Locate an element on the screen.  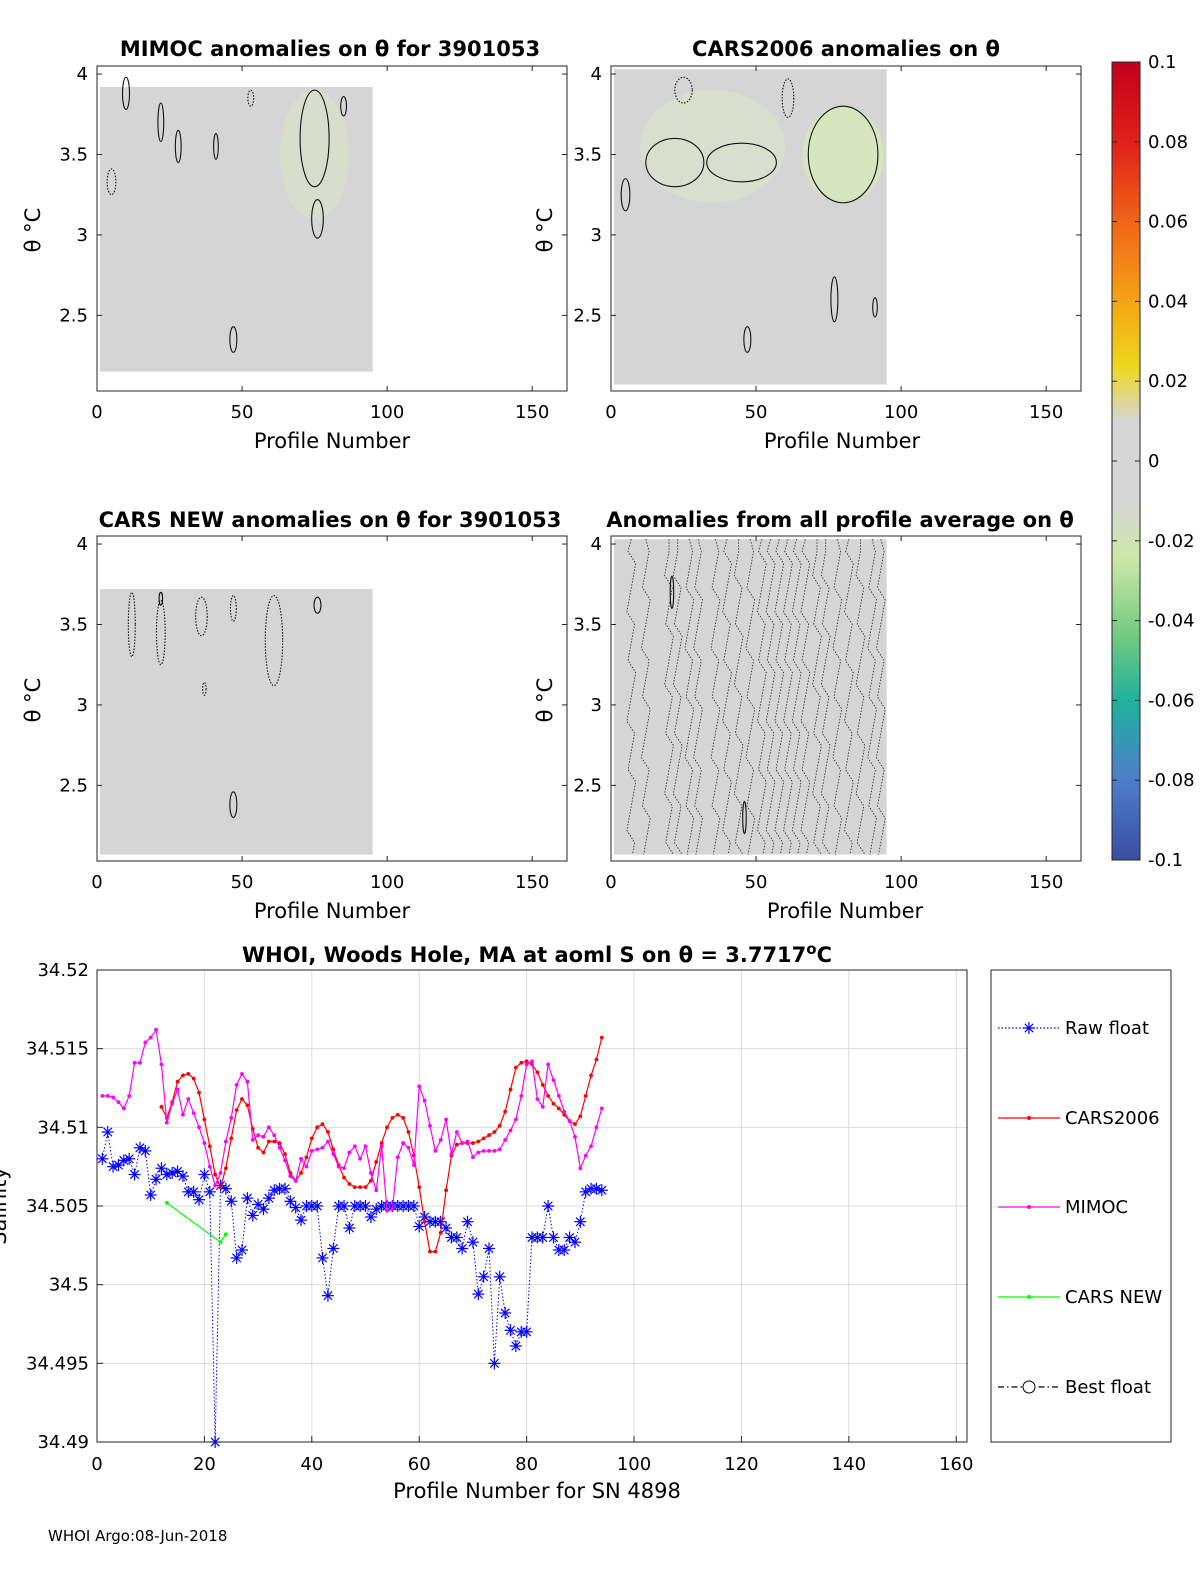
x-tick-label: 20 is located at coordinates (204, 1464).